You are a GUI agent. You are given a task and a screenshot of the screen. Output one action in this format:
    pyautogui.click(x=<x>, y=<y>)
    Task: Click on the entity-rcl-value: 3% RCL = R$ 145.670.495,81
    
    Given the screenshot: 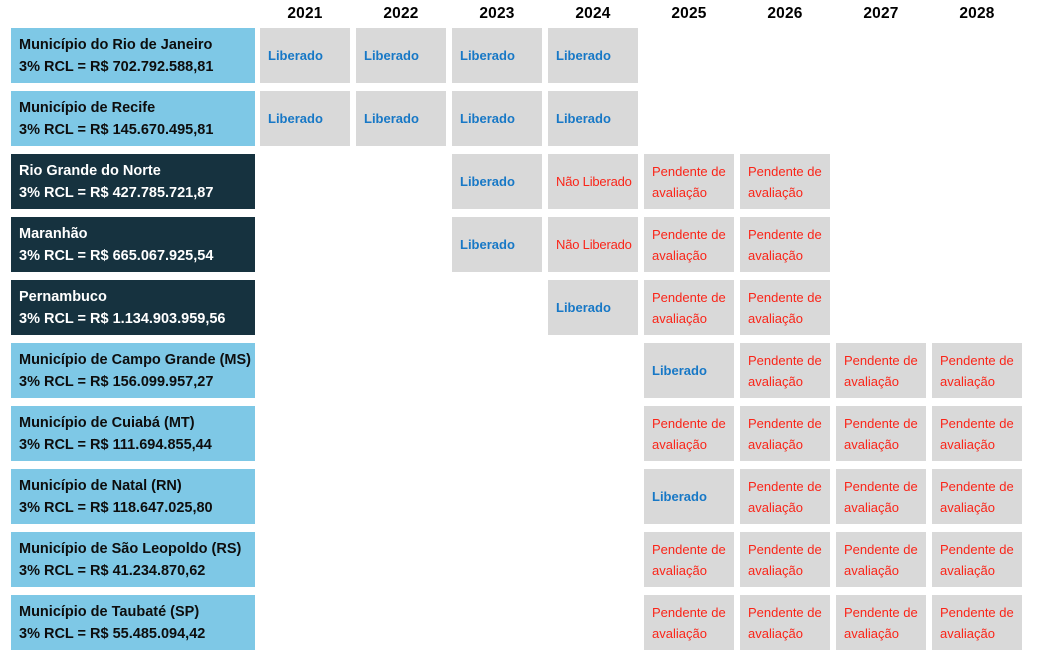 What is the action you would take?
    pyautogui.click(x=116, y=129)
    